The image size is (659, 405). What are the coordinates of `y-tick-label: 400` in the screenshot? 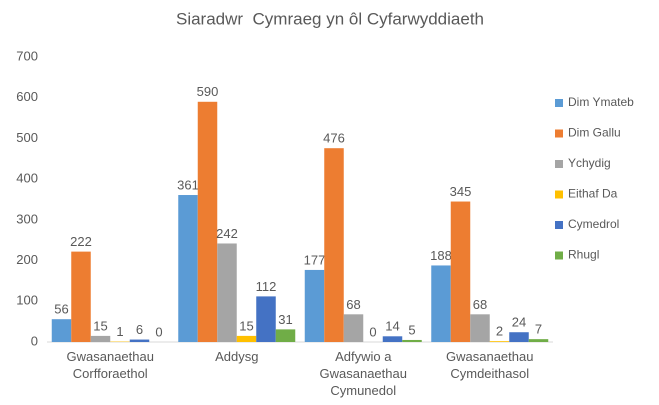 It's located at (27, 178).